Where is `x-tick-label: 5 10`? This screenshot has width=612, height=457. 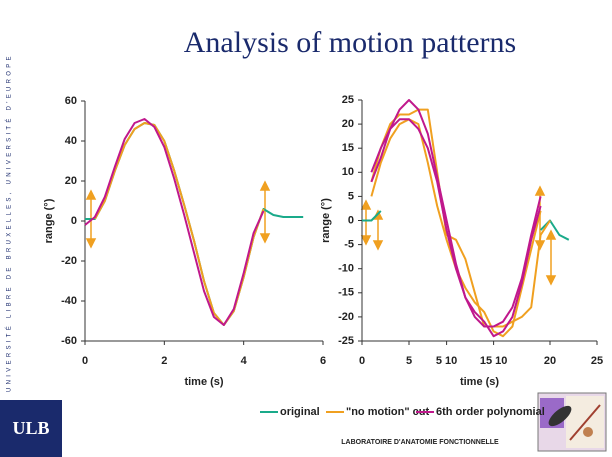 x-tick-label: 5 10 is located at coordinates (446, 361).